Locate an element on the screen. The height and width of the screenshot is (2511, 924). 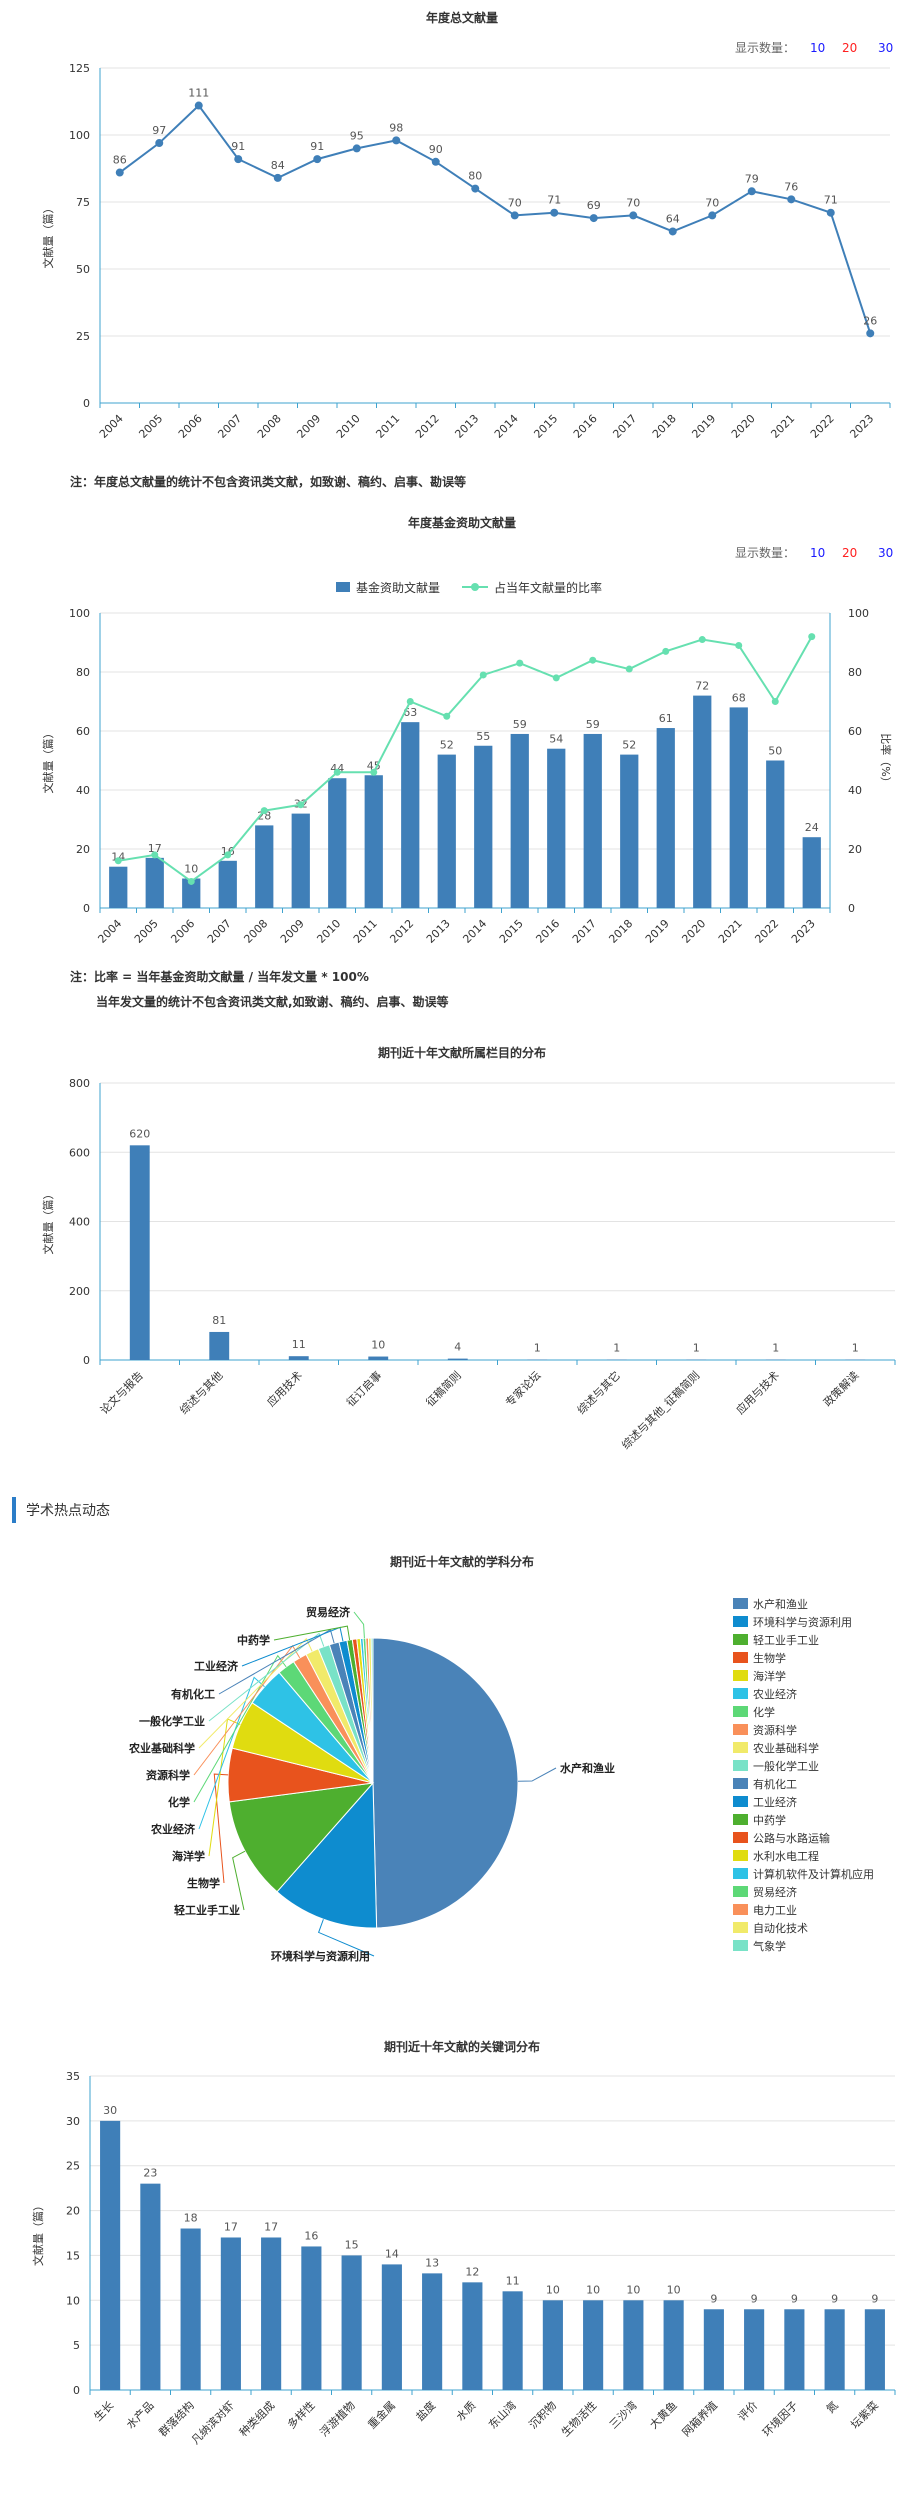
legend-label: 环境科学与资源利用 is located at coordinates (802, 1622).